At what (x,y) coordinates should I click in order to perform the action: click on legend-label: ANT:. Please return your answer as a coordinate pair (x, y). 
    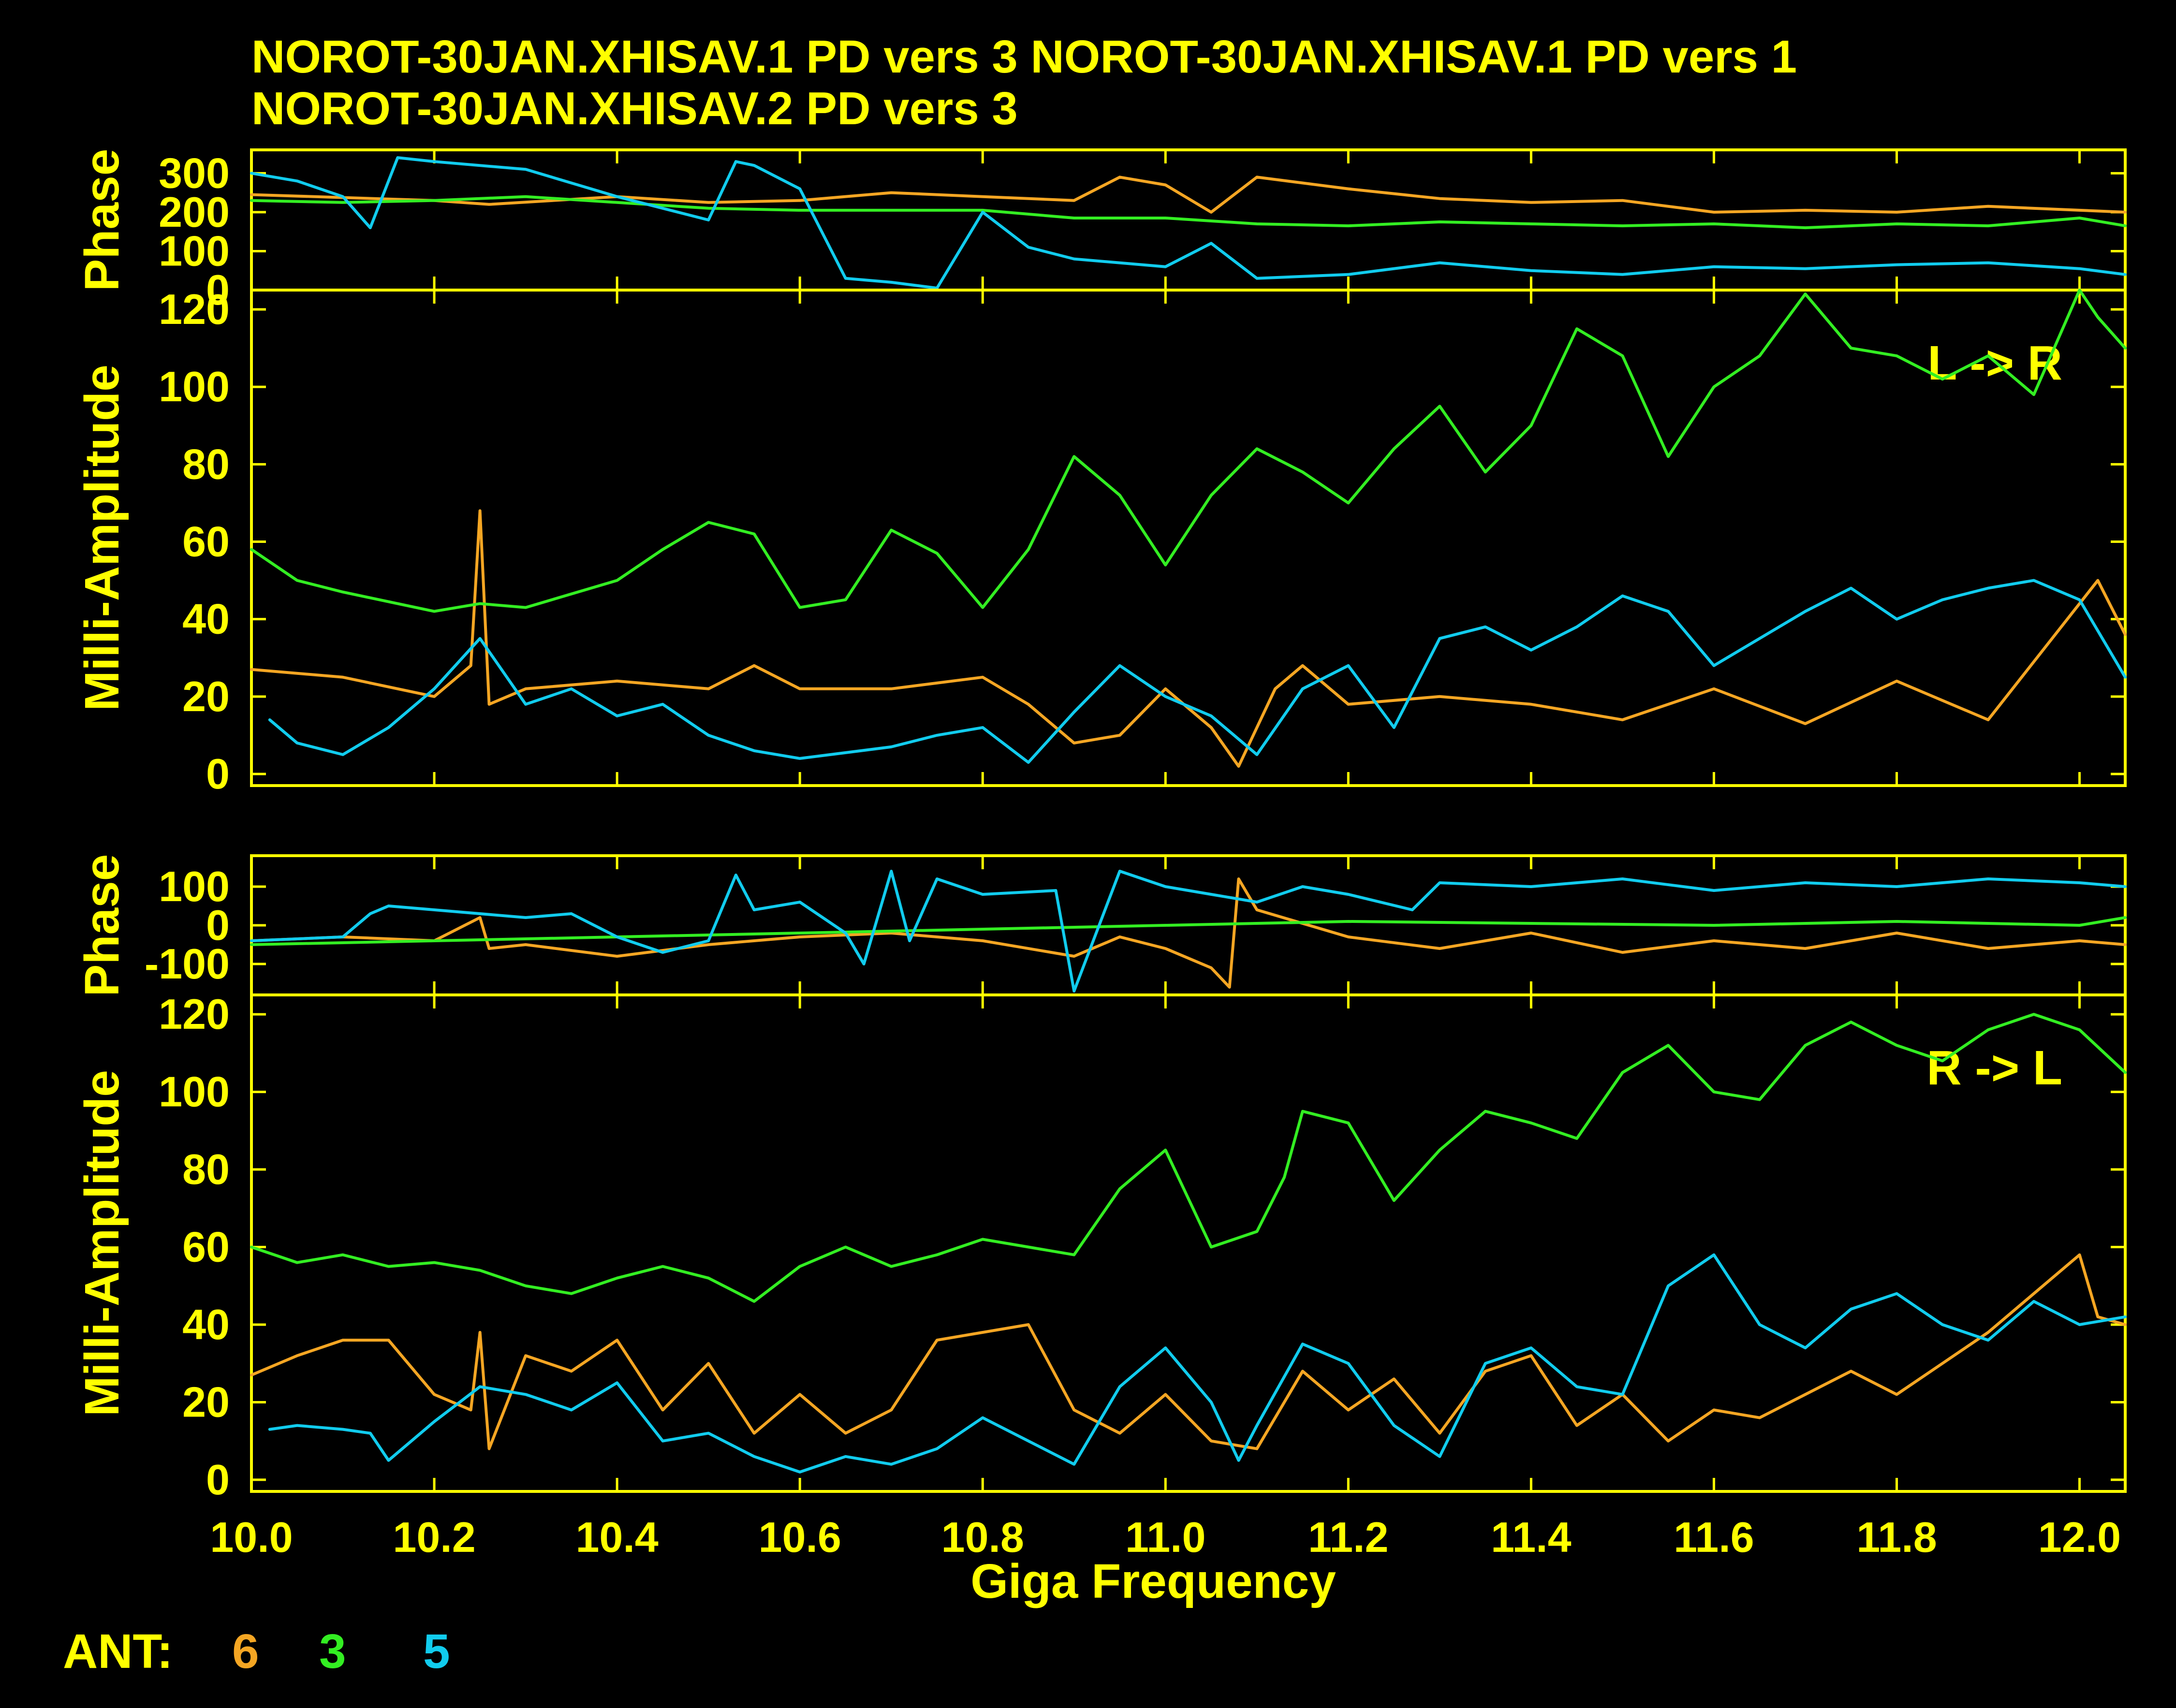
    Looking at the image, I should click on (118, 1651).